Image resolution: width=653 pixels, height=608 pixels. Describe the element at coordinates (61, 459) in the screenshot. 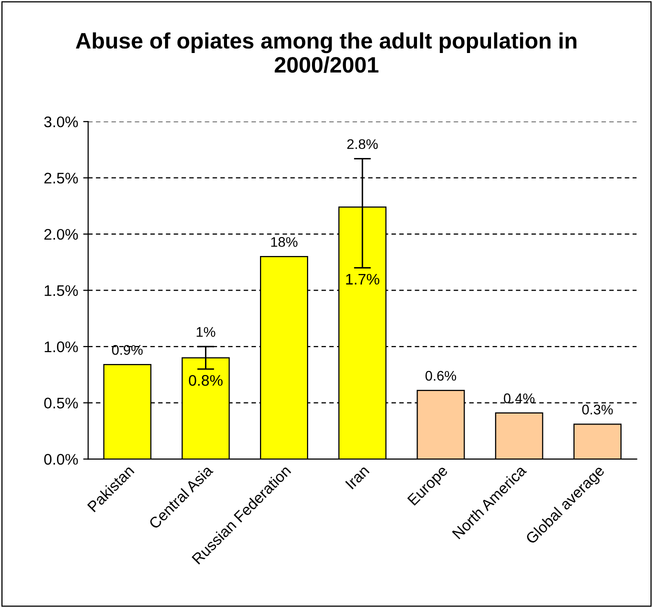

I see `y-tick-label: 0.0%` at that location.